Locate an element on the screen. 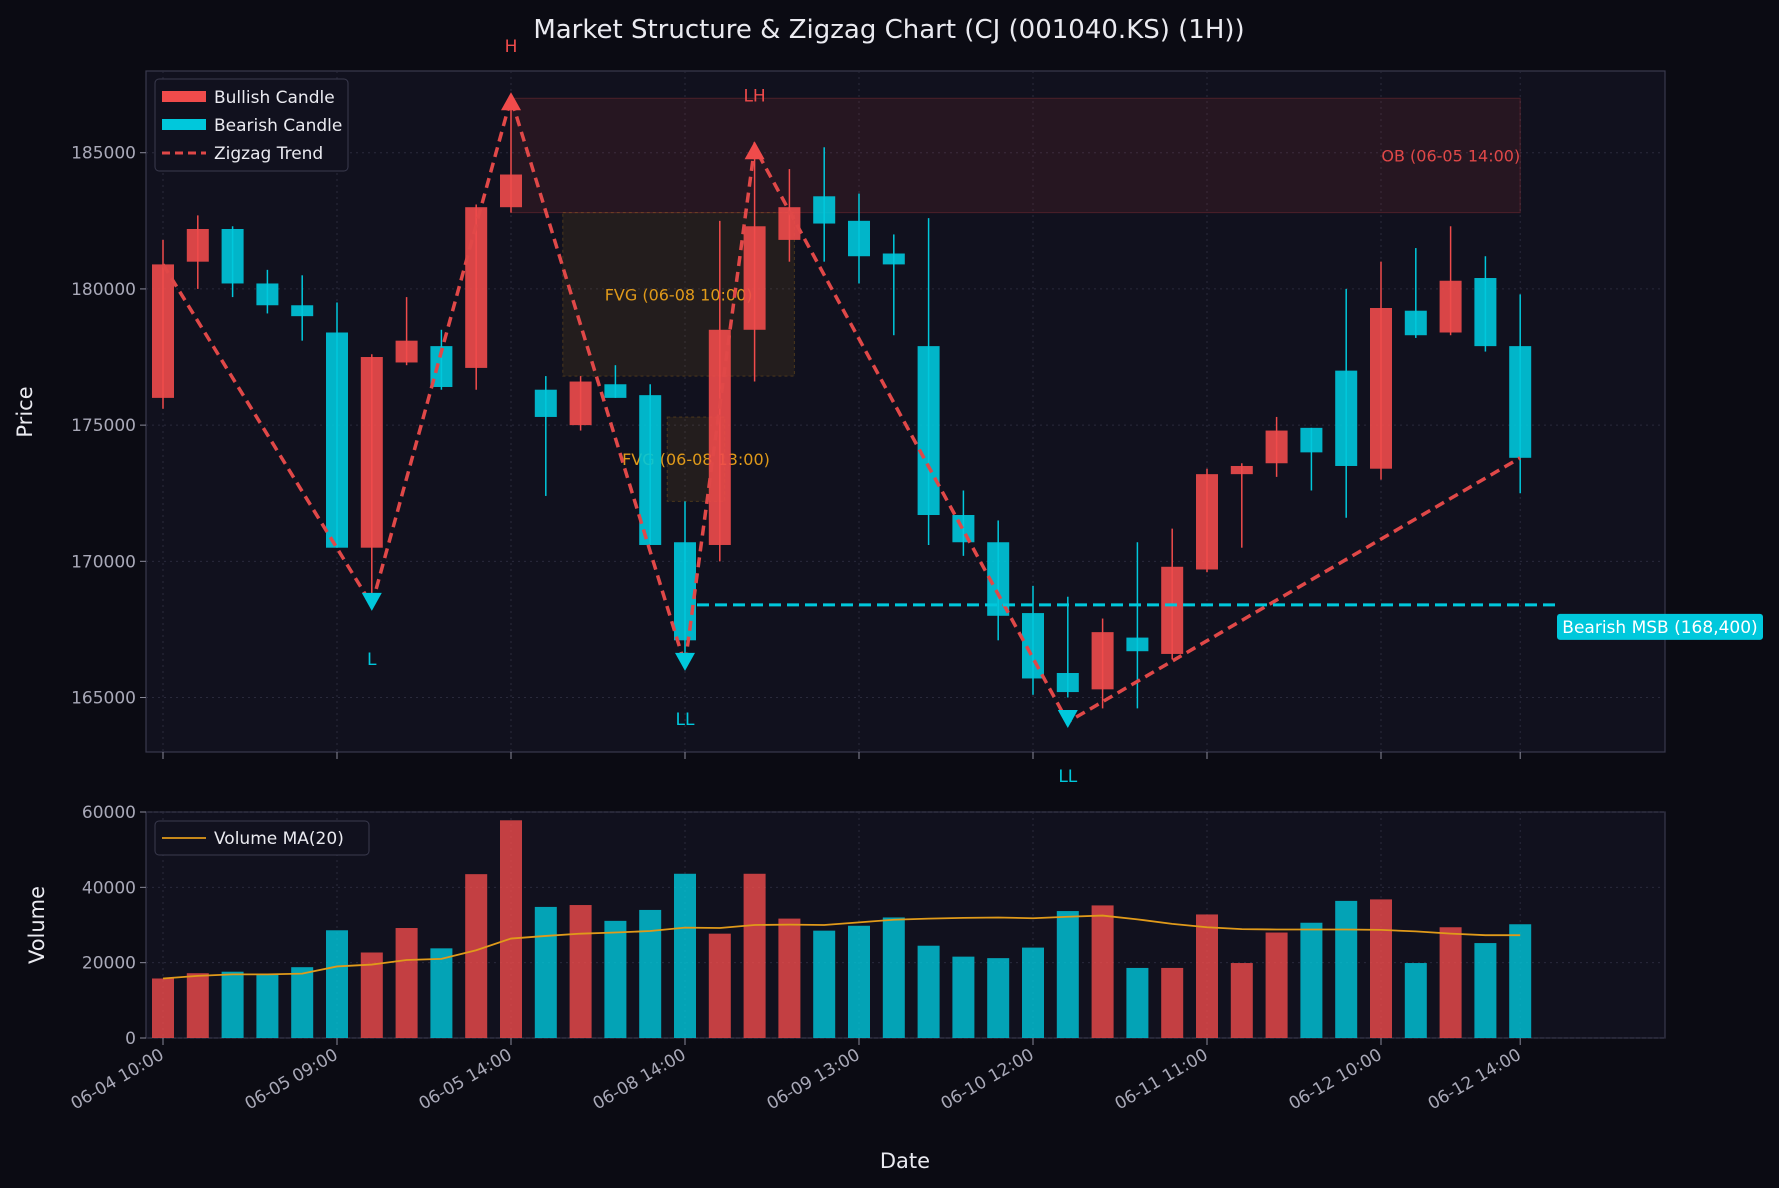  volume-bars-layer is located at coordinates (842, 929).